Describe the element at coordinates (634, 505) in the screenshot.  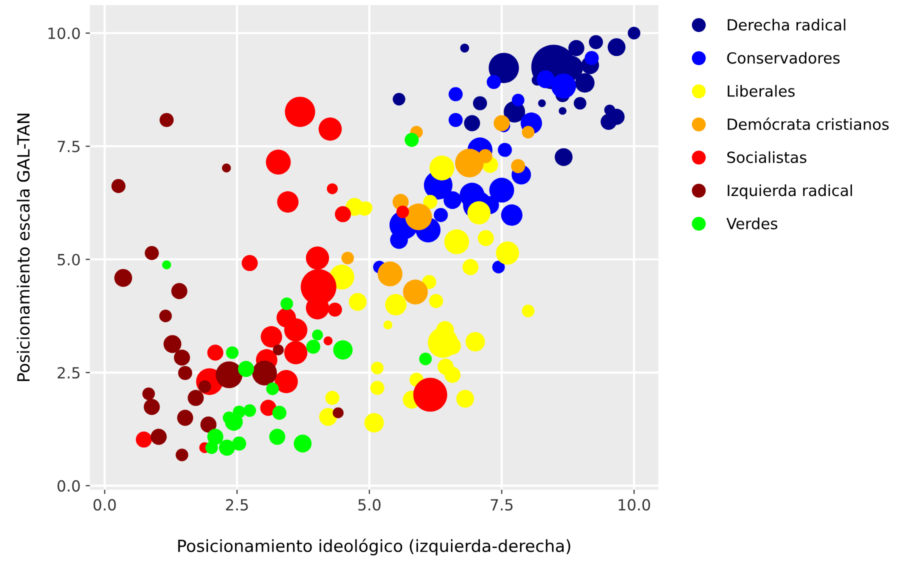
I see `x-tick-label: 10.0` at that location.